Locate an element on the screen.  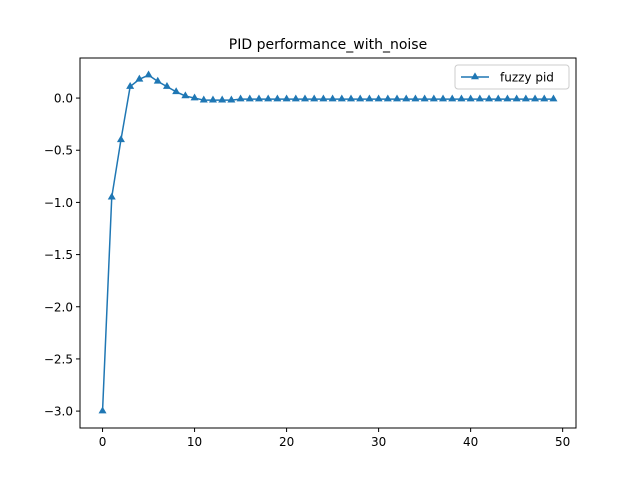
legend: fuzzy pid is located at coordinates (512, 77).